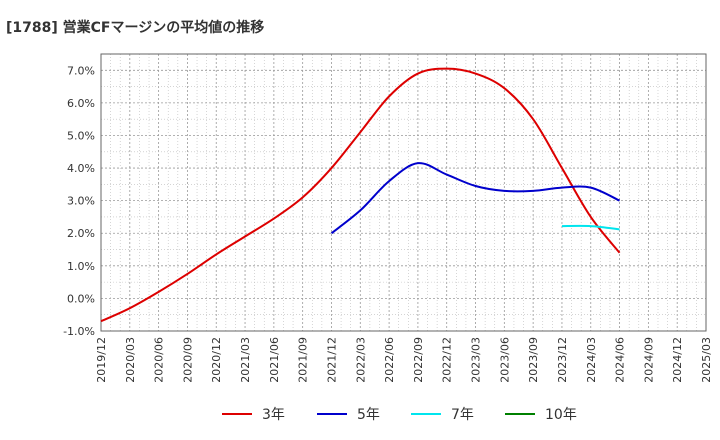  I want to click on x-tick-label: 2024/03, so click(591, 360).